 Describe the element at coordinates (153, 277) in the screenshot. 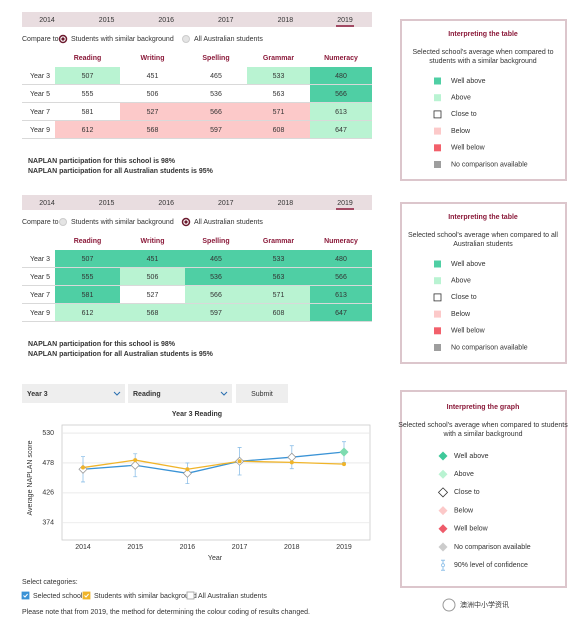

I see `cell-value: 506` at that location.